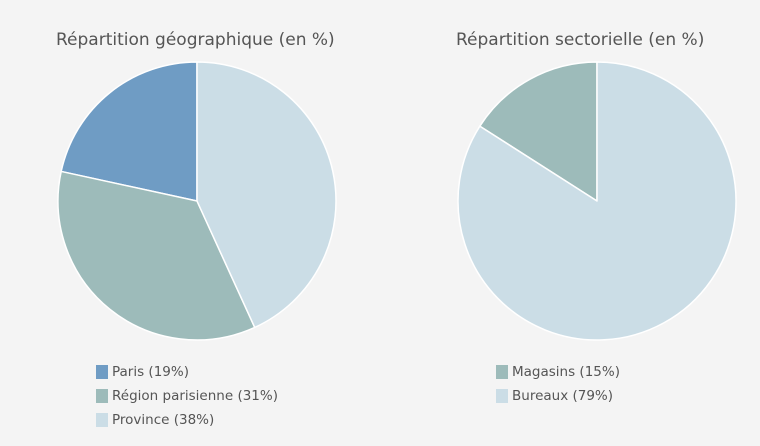 The width and height of the screenshot is (760, 446). Describe the element at coordinates (129, 131) in the screenshot. I see `pie-slice-paris` at that location.